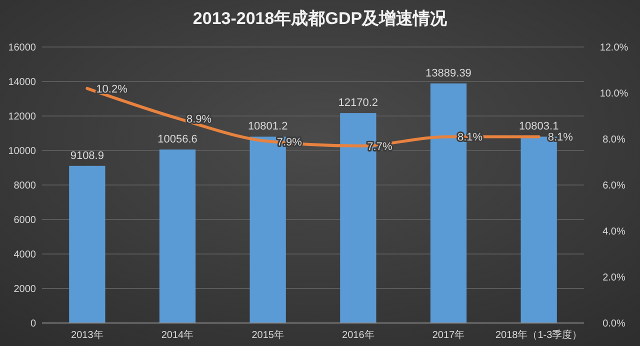  What do you see at coordinates (87, 156) in the screenshot?
I see `data-label: 9108.9` at bounding box center [87, 156].